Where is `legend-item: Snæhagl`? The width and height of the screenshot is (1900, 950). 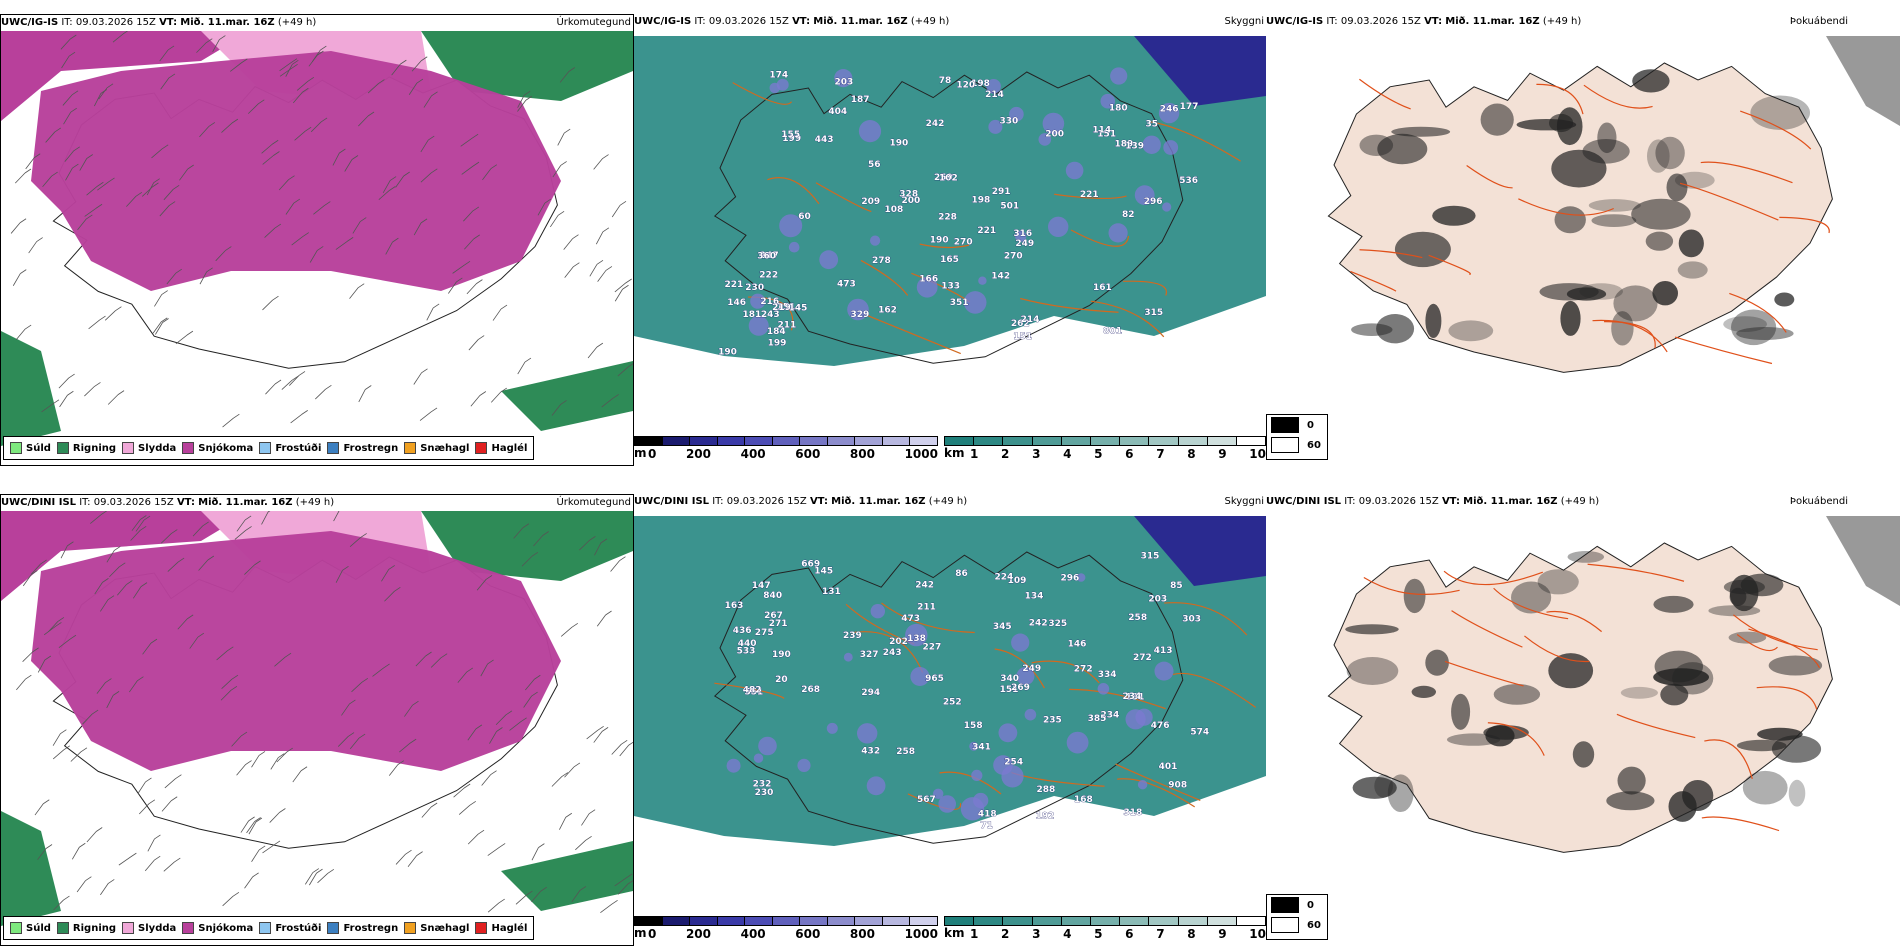
legend-item: Snæhagl is located at coordinates (436, 928).